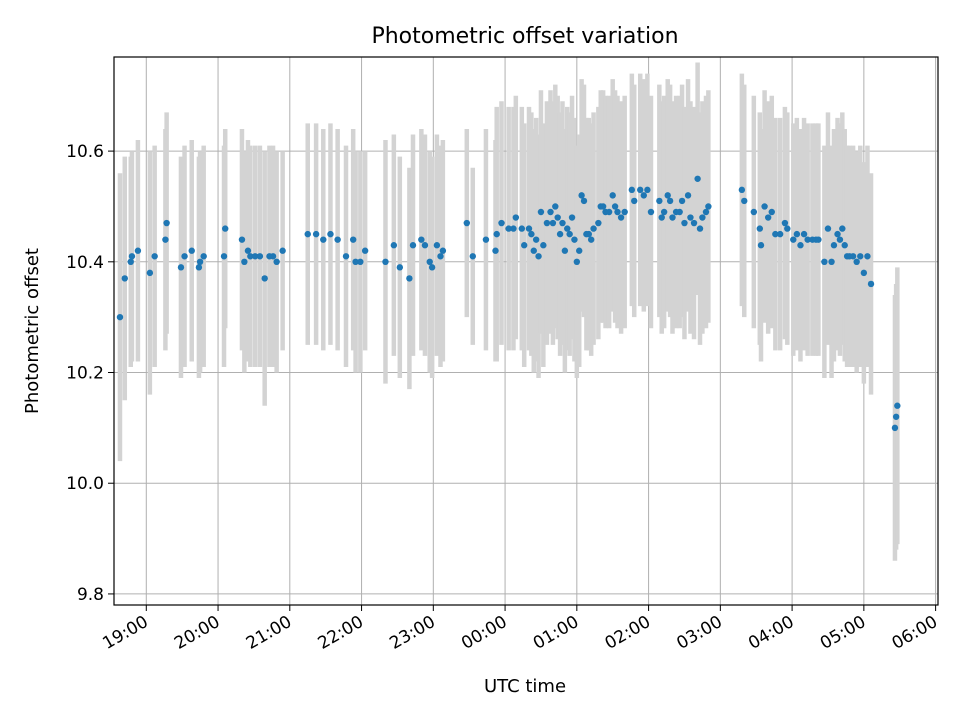 The height and width of the screenshot is (720, 960). Describe the element at coordinates (269, 633) in the screenshot. I see `x-tick-label: 21:00` at that location.